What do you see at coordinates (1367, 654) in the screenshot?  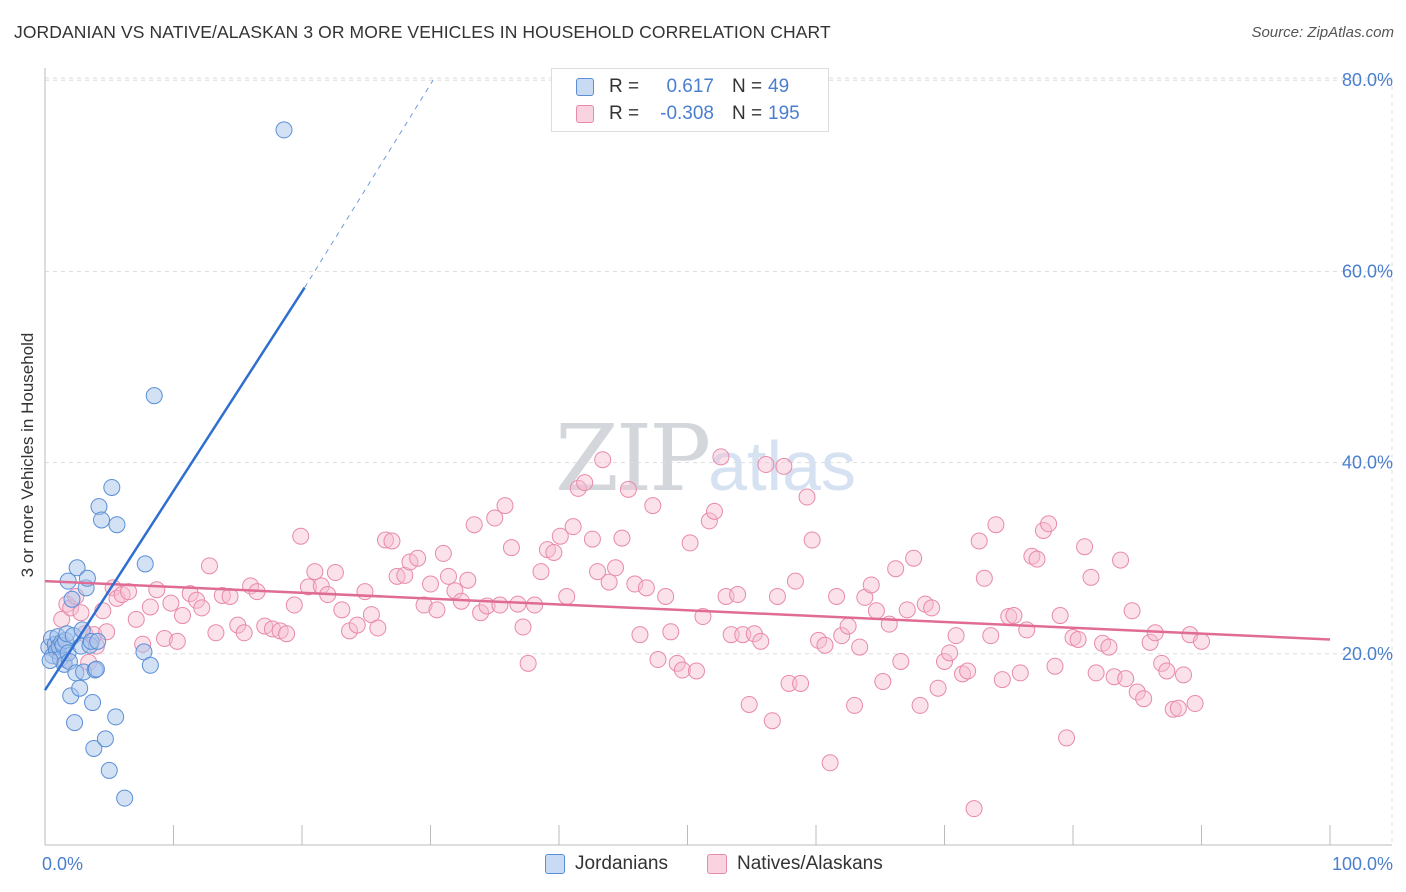 I see `y-tick-label: 20.0%` at bounding box center [1367, 654].